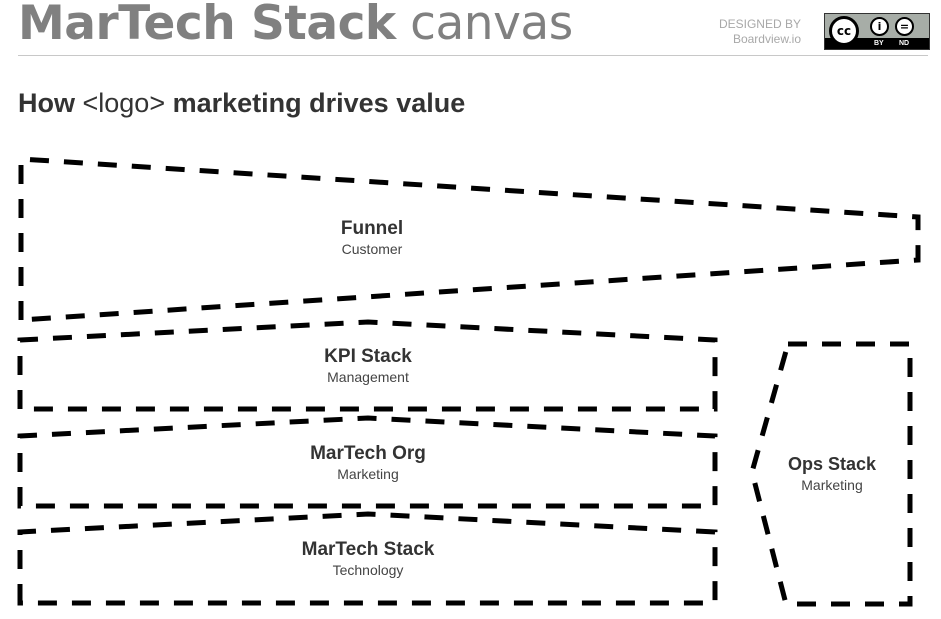  I want to click on license-strip, so click(877, 43).